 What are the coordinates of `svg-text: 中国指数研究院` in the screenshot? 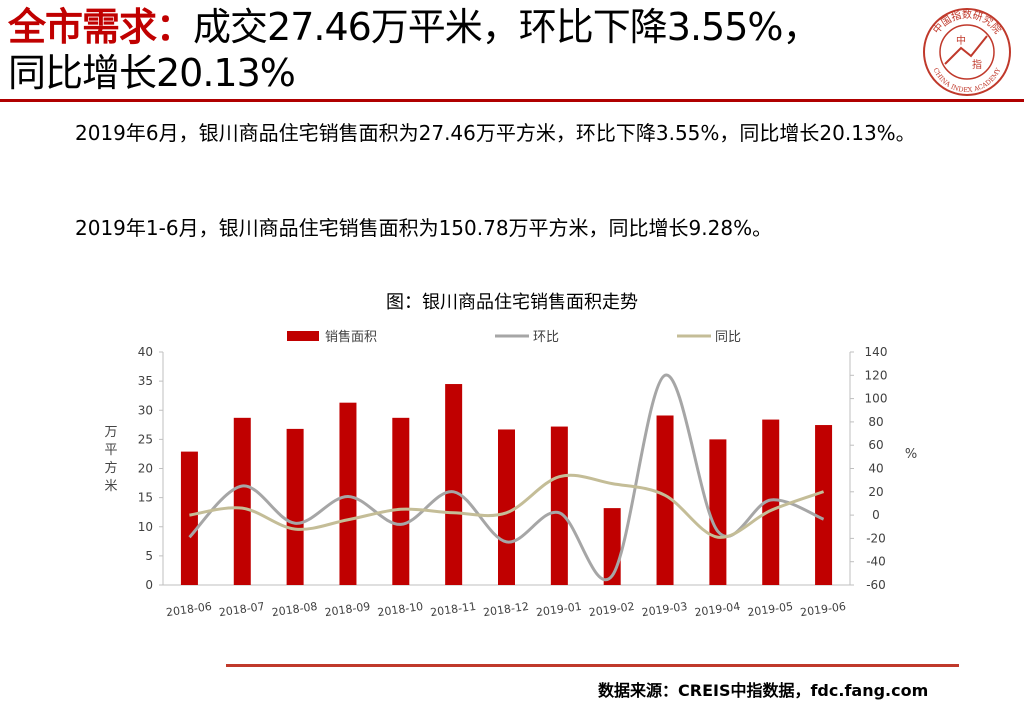 It's located at (967, 22).